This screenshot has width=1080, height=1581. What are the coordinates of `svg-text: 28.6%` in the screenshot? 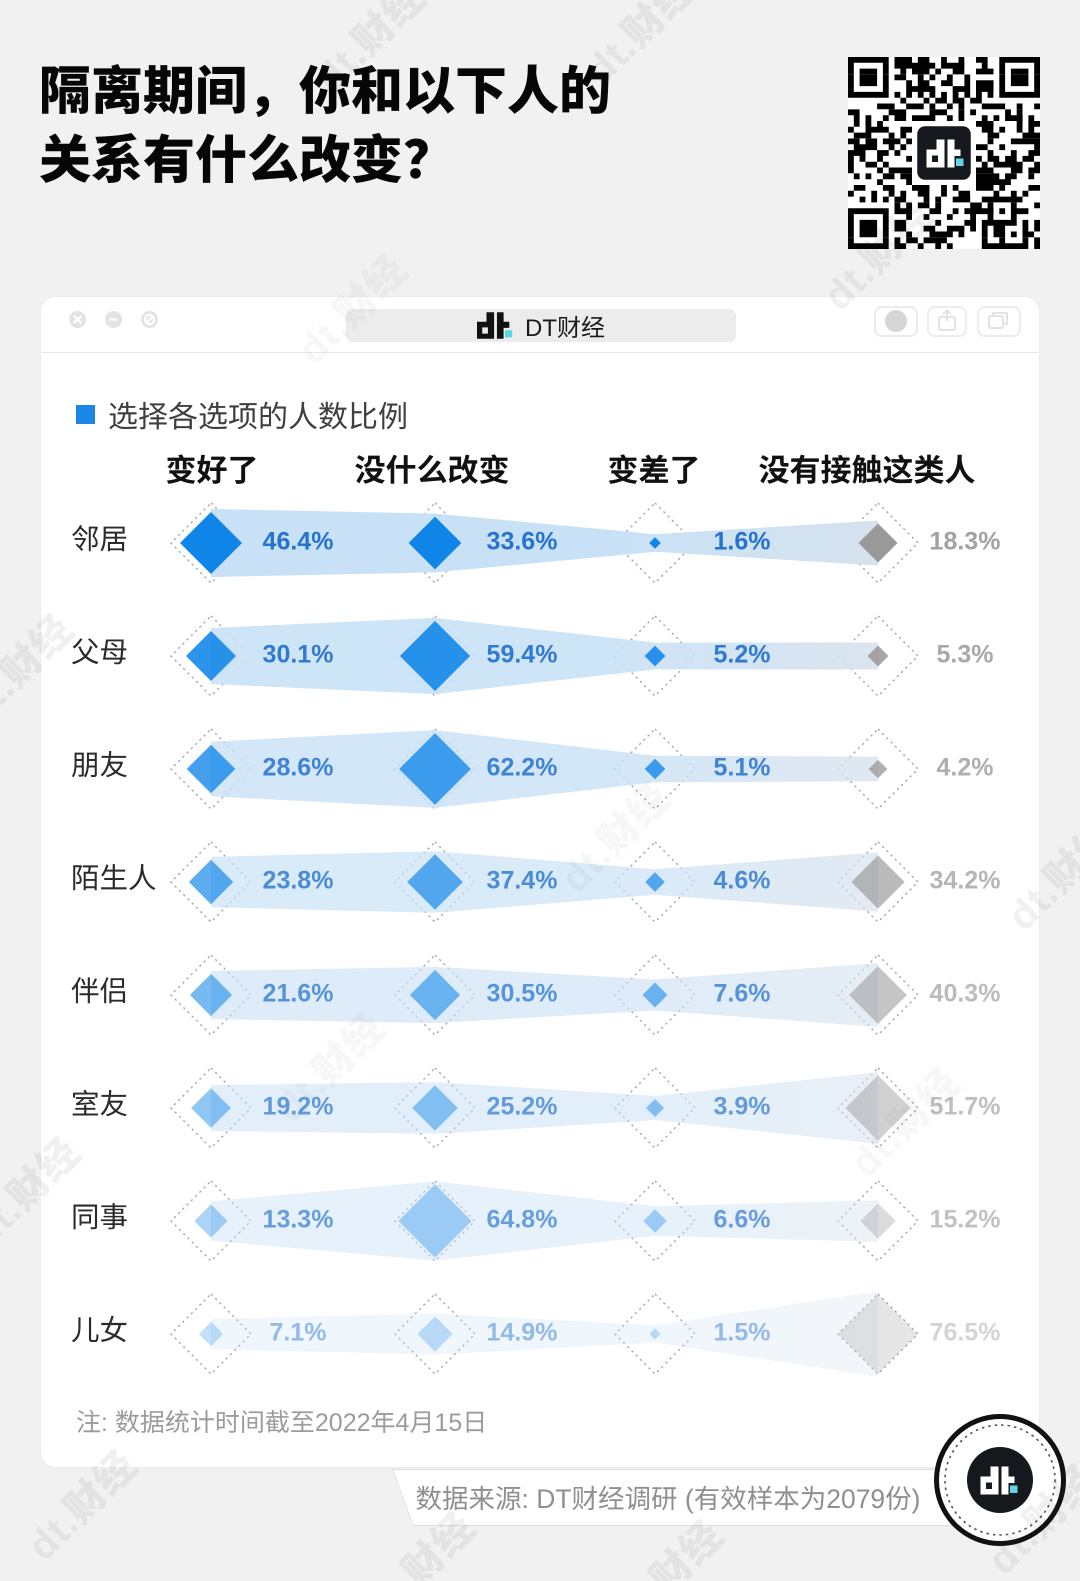 It's located at (298, 768).